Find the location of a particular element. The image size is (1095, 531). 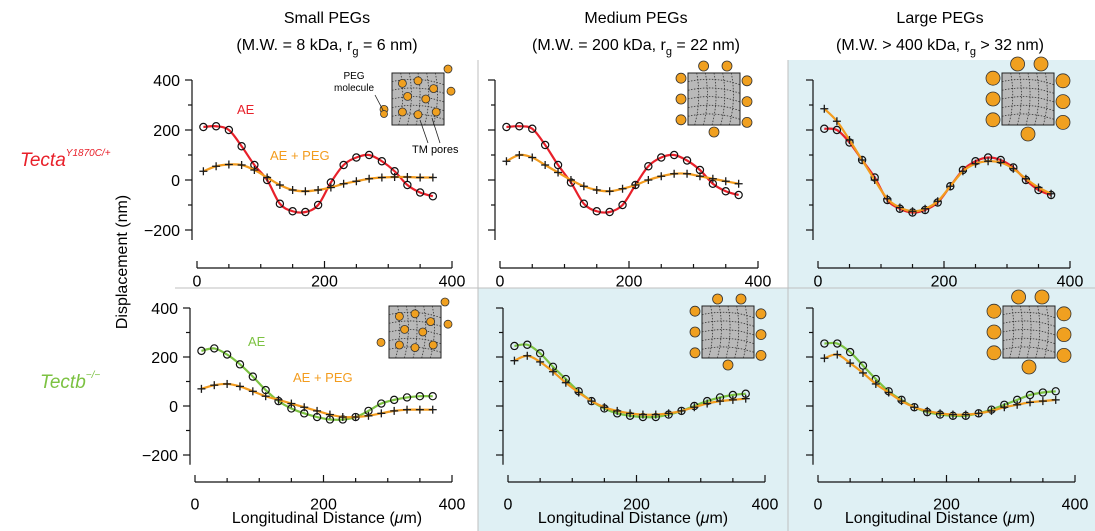

column-subtitle-small: (M.W. = 8 kDa, rg = 6 nm) is located at coordinates (326, 47).